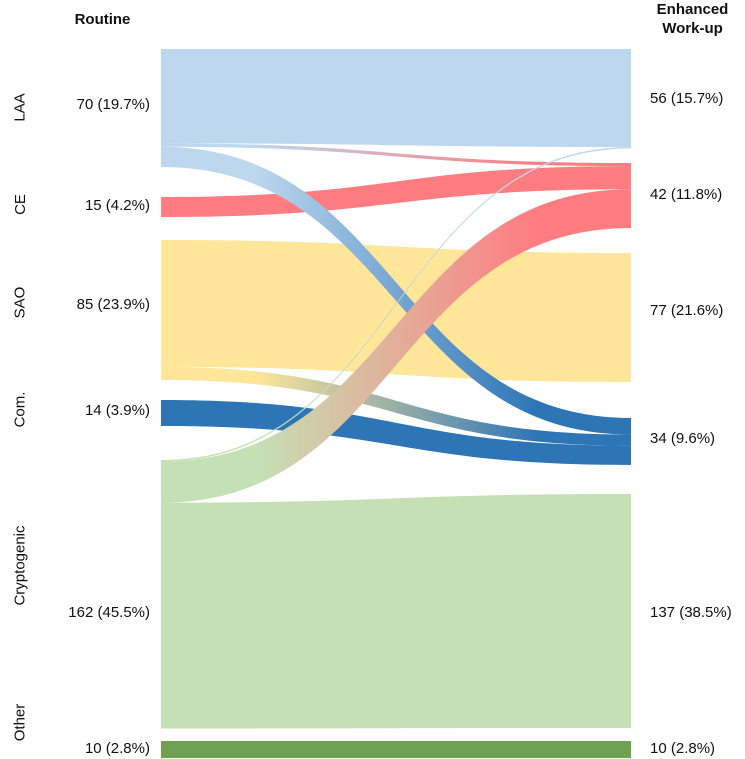  Describe the element at coordinates (687, 98) in the screenshot. I see `enhanced-value-laa: 56 (15.7%)` at that location.